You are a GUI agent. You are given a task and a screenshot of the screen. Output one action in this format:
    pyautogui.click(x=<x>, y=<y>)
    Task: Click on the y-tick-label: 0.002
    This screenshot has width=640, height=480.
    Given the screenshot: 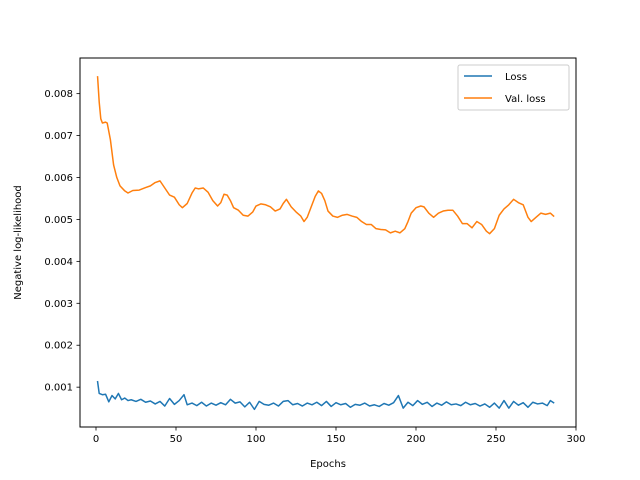 What is the action you would take?
    pyautogui.click(x=58, y=346)
    